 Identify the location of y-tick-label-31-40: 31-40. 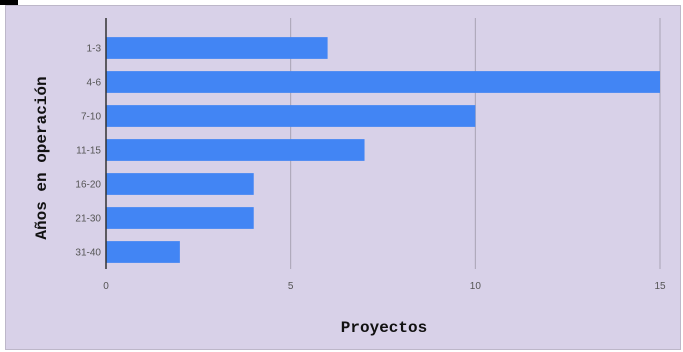
(88, 253).